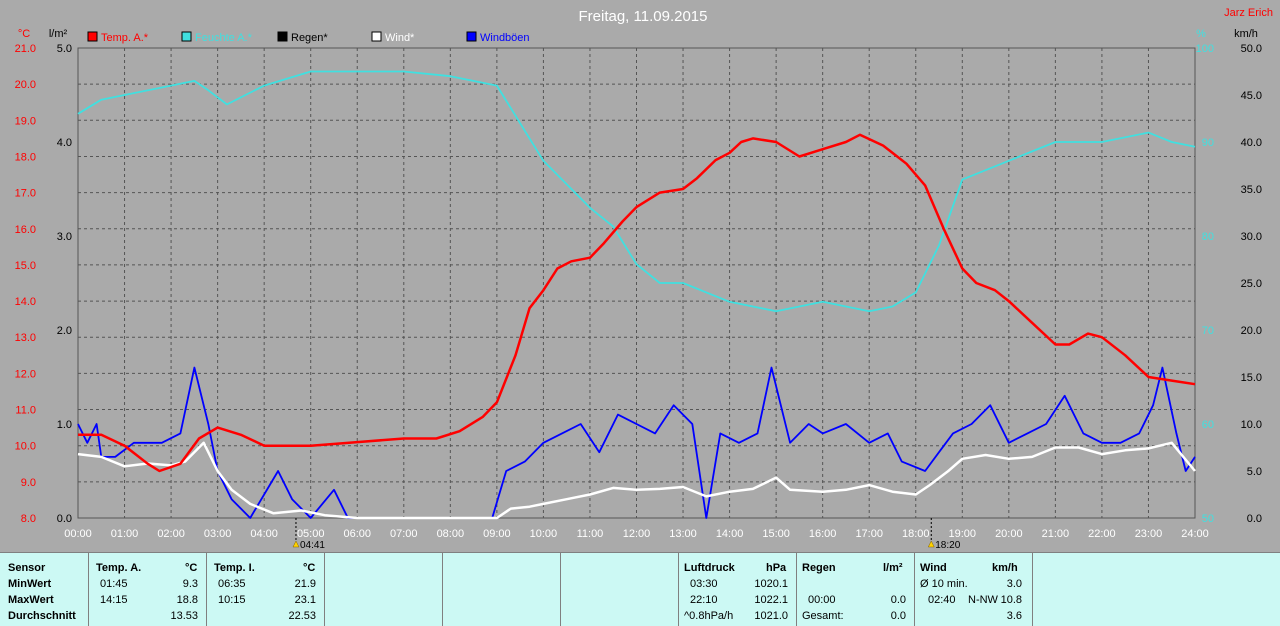 Image resolution: width=1280 pixels, height=626 pixels. I want to click on temp-i-max-value: 23.1, so click(305, 600).